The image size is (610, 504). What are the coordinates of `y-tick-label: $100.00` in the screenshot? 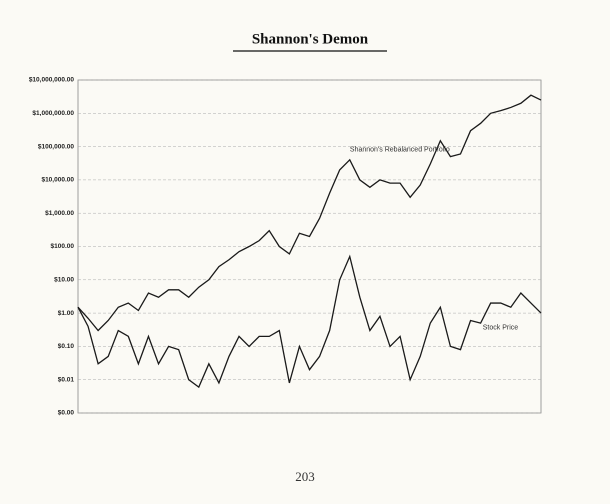 It's located at (63, 246).